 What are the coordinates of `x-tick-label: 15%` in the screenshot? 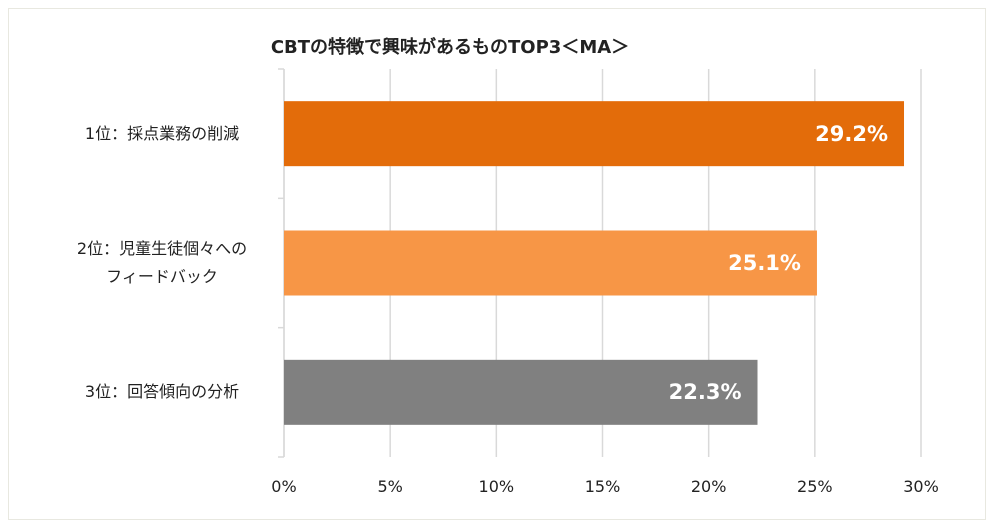 It's located at (602, 486).